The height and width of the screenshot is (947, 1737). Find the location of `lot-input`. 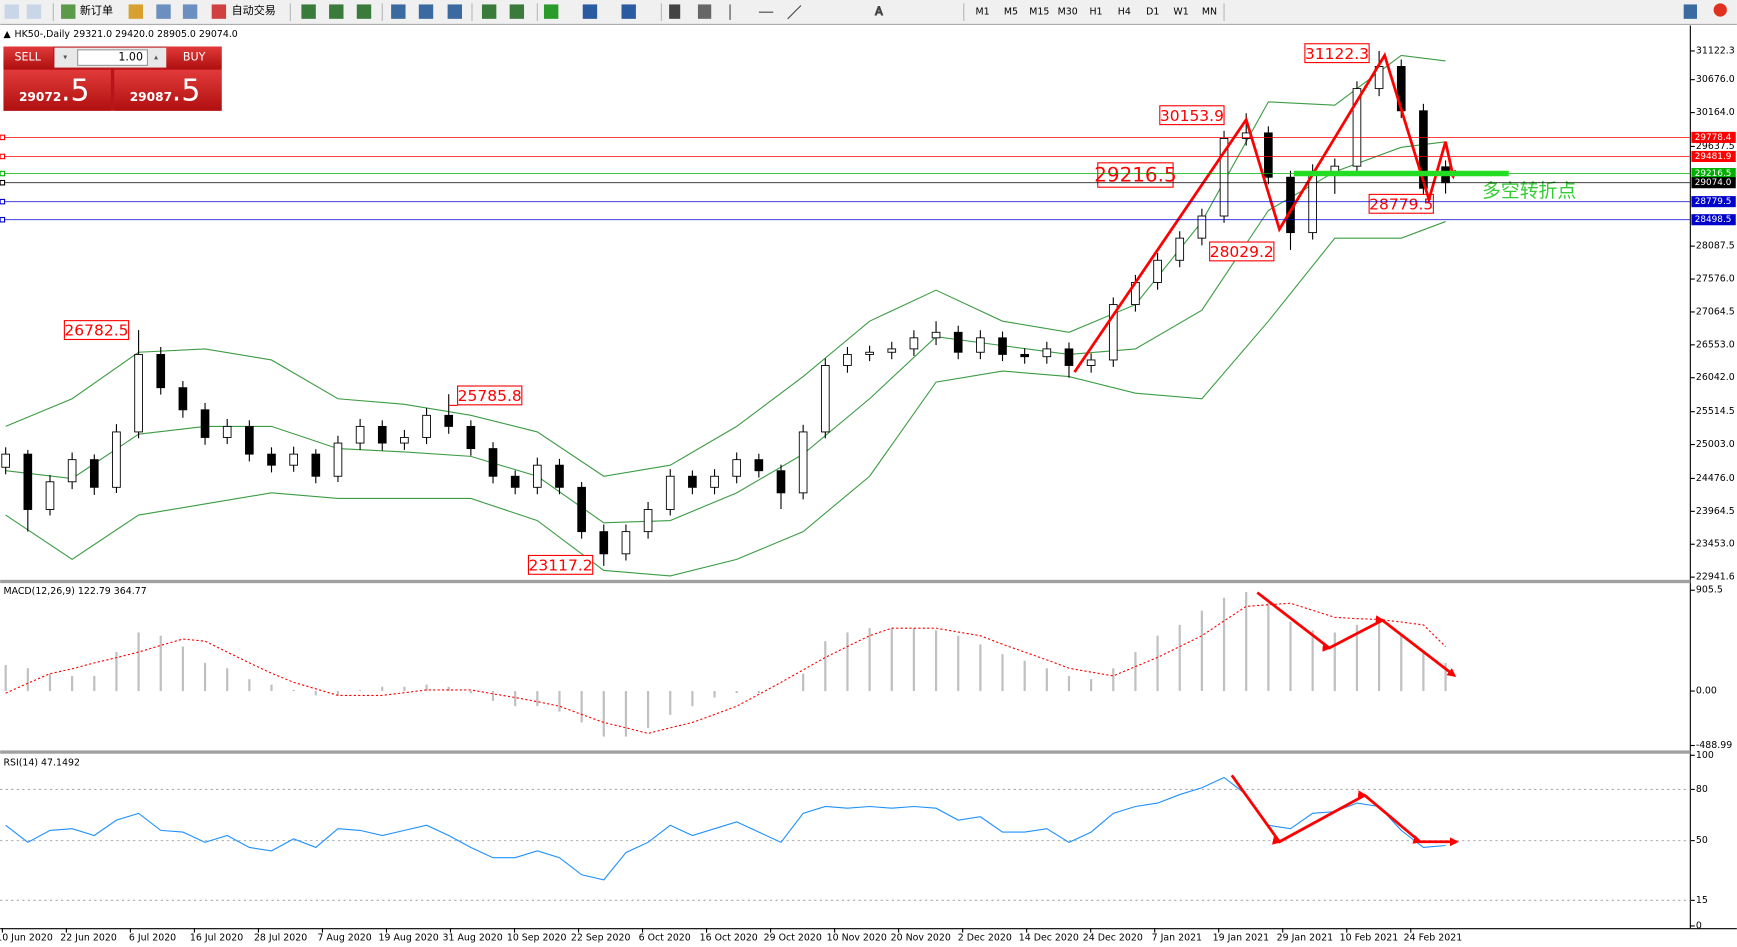

lot-input is located at coordinates (113, 57).